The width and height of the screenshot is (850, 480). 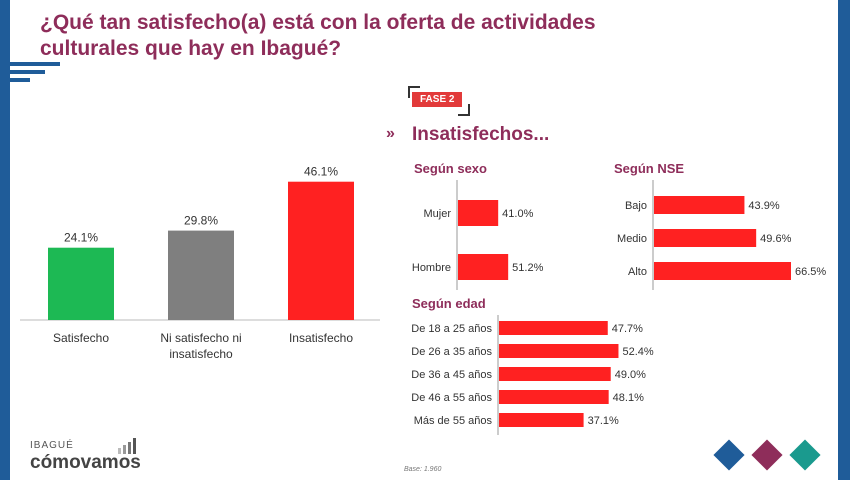 I want to click on nse-value-1: 49.6%, so click(x=775, y=239).